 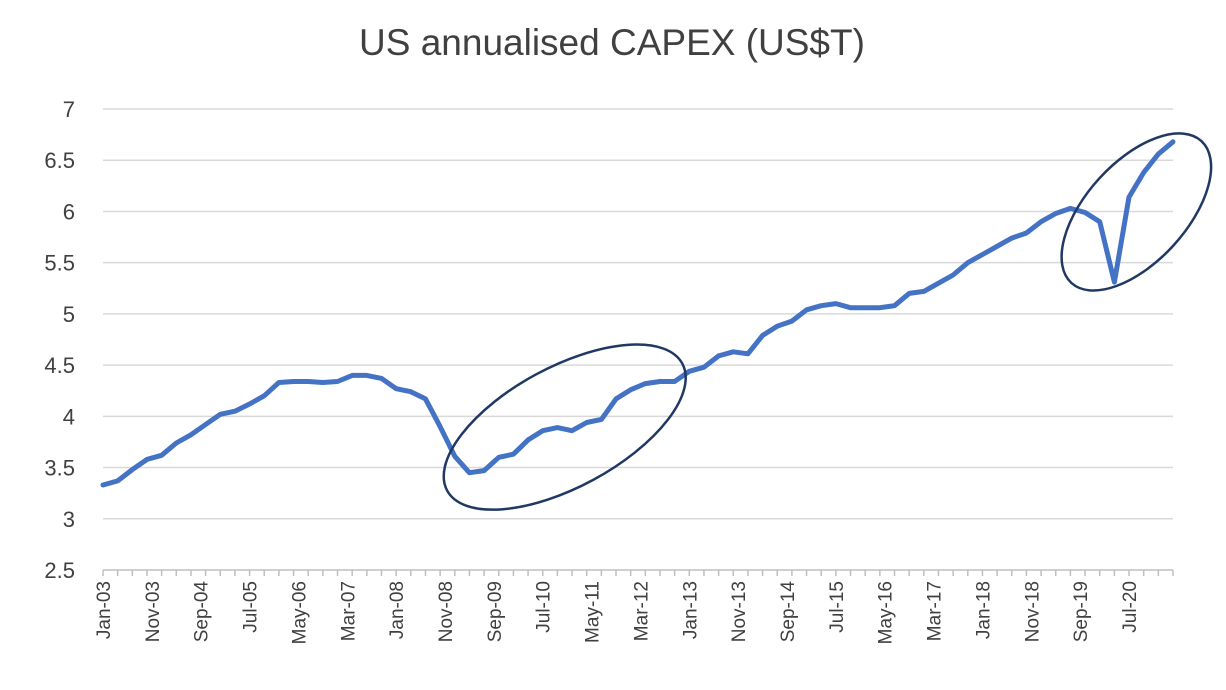 I want to click on x-tick-label: May-06, so click(x=299, y=612).